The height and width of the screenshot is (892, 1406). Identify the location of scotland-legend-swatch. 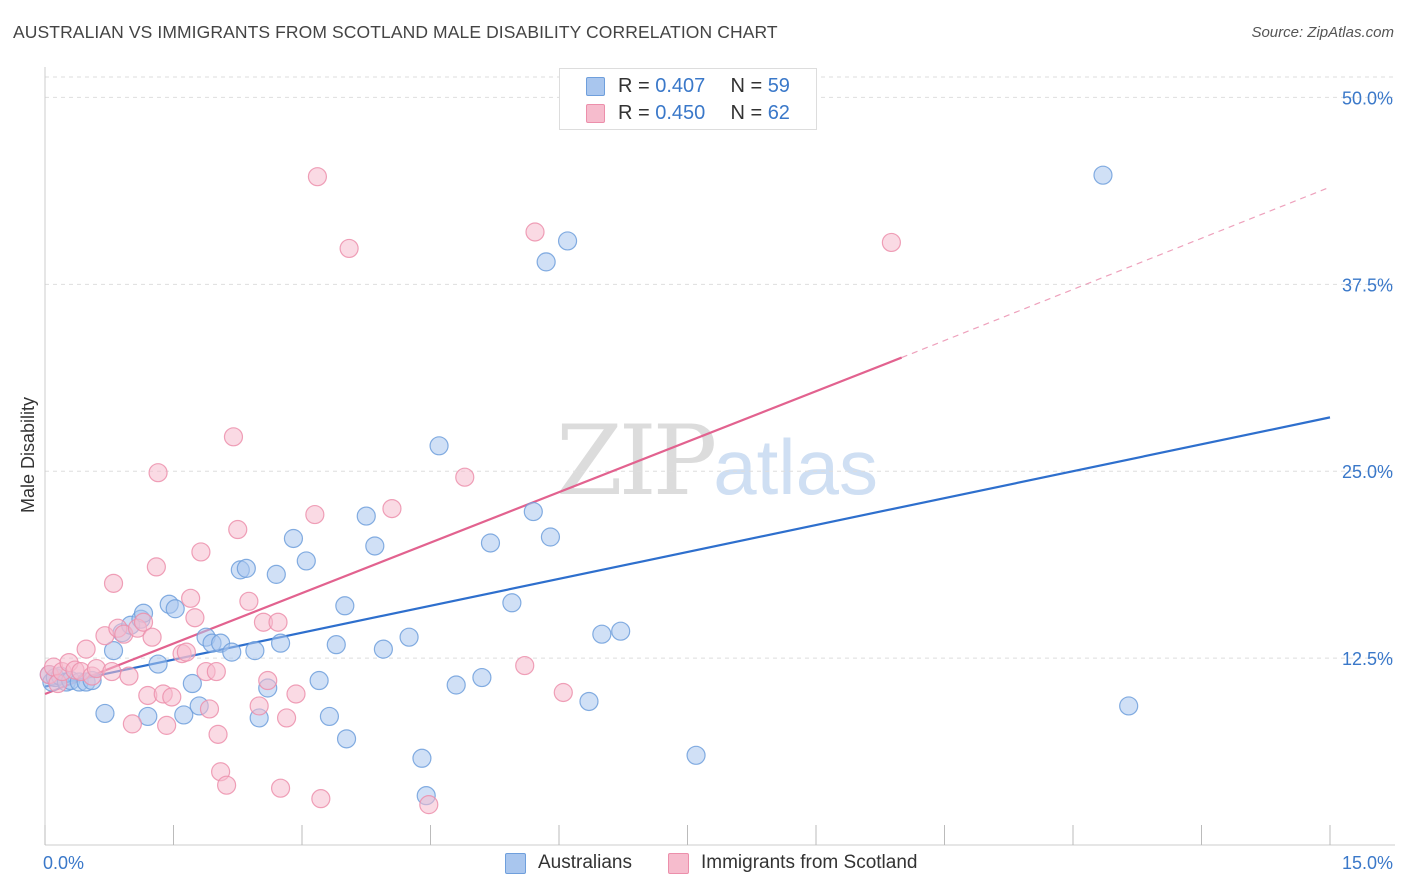
(678, 863).